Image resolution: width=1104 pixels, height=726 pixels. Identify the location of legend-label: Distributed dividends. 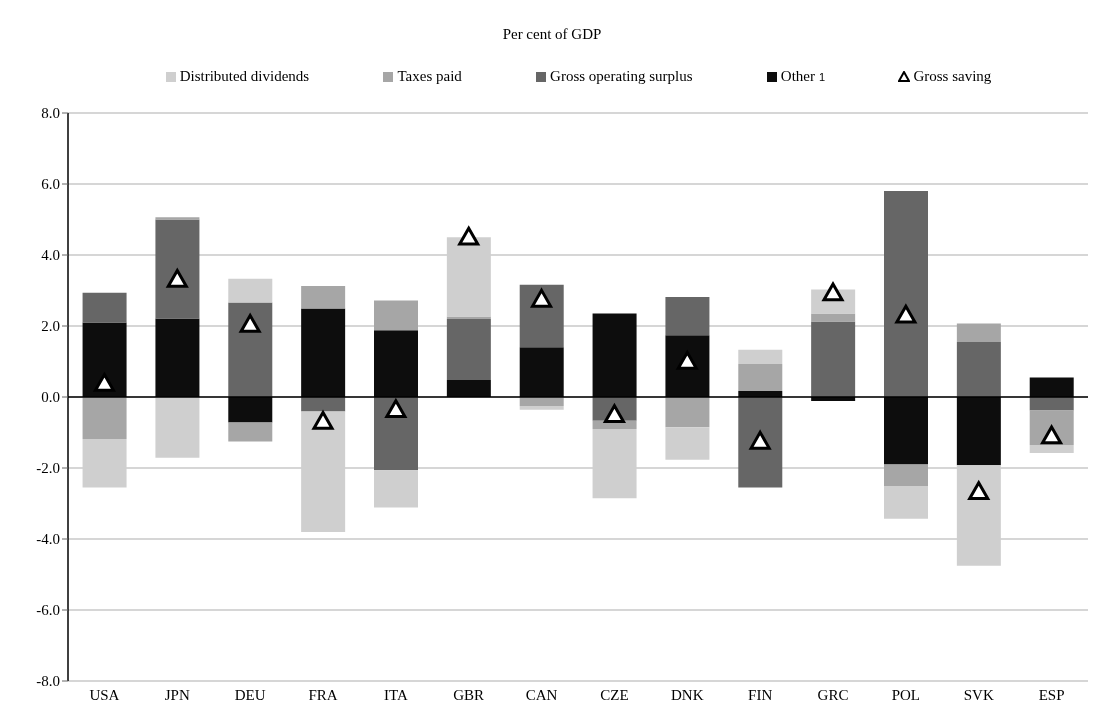
(244, 76).